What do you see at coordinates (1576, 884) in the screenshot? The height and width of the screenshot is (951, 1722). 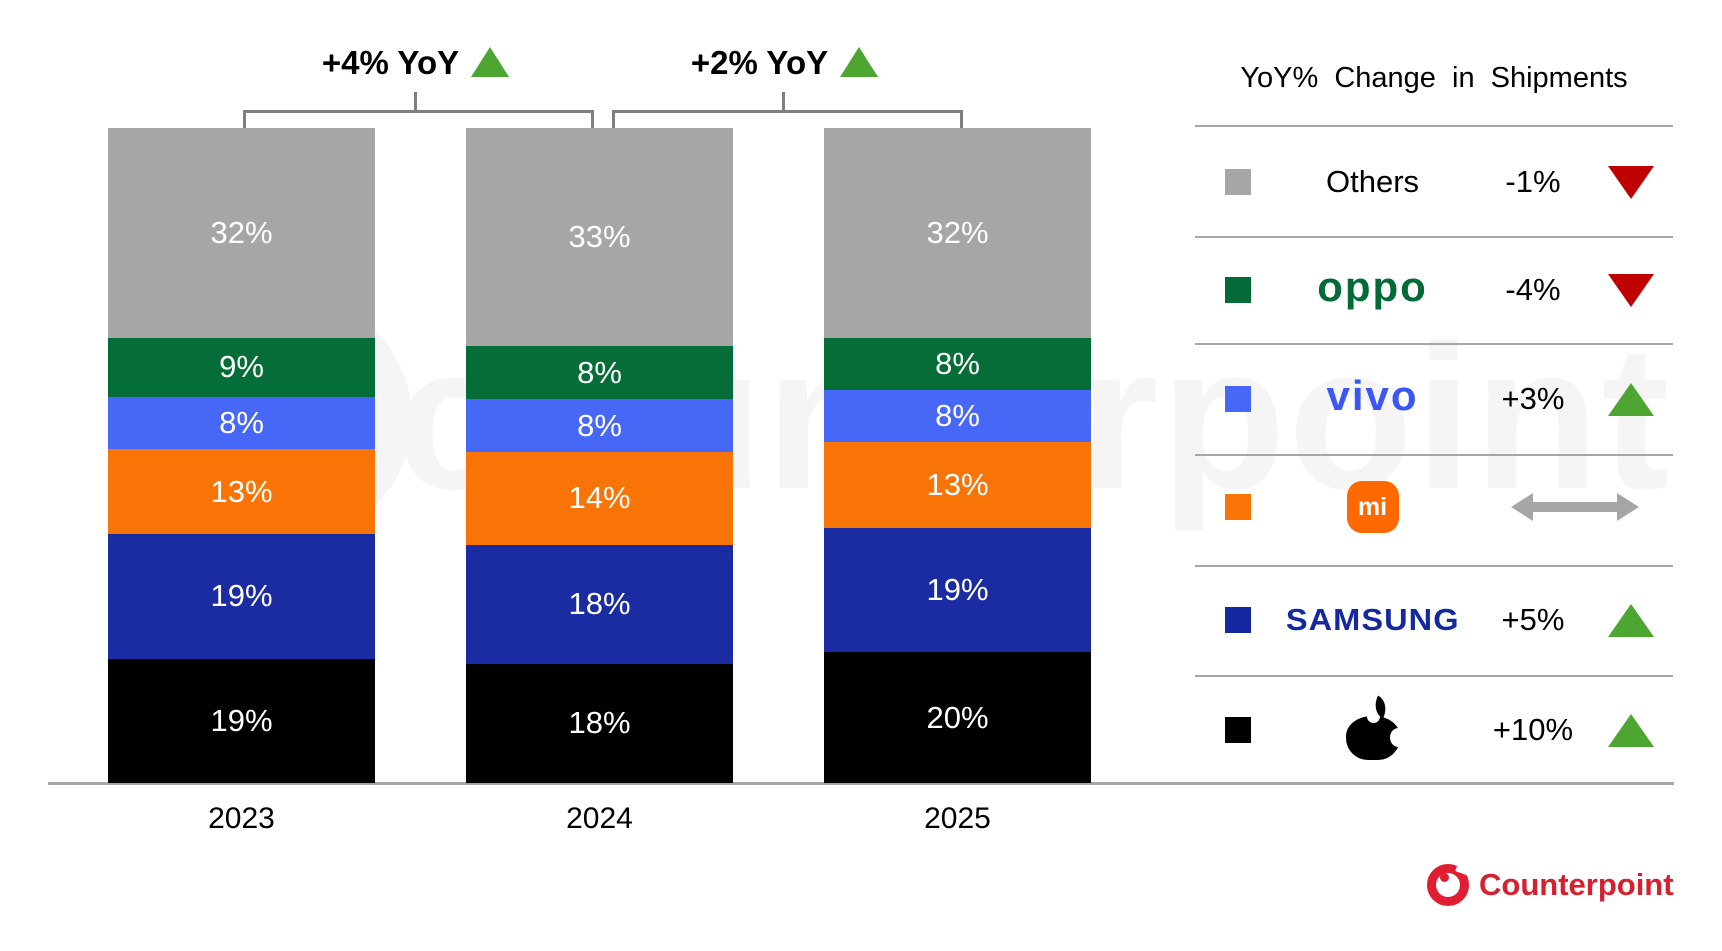 I see `counterpoint-logo-text: Counterpoint` at bounding box center [1576, 884].